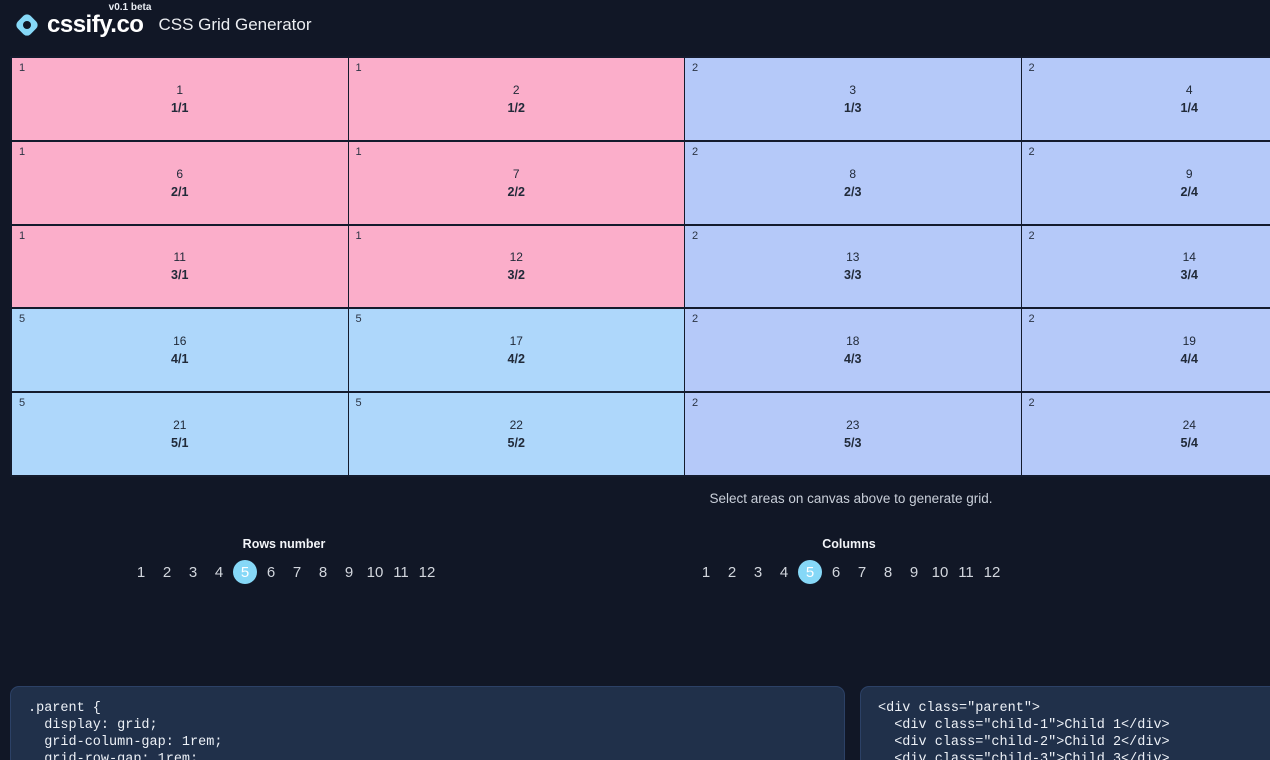 Image resolution: width=1270 pixels, height=760 pixels. Describe the element at coordinates (849, 572) in the screenshot. I see `columns-options: 1 2 3 4 5 6 7 8 9 10 11 12` at that location.